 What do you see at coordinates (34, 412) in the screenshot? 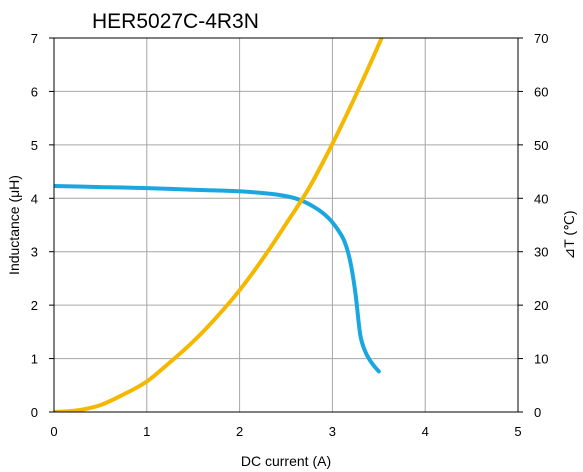
I see `y-tick-label: 0` at bounding box center [34, 412].